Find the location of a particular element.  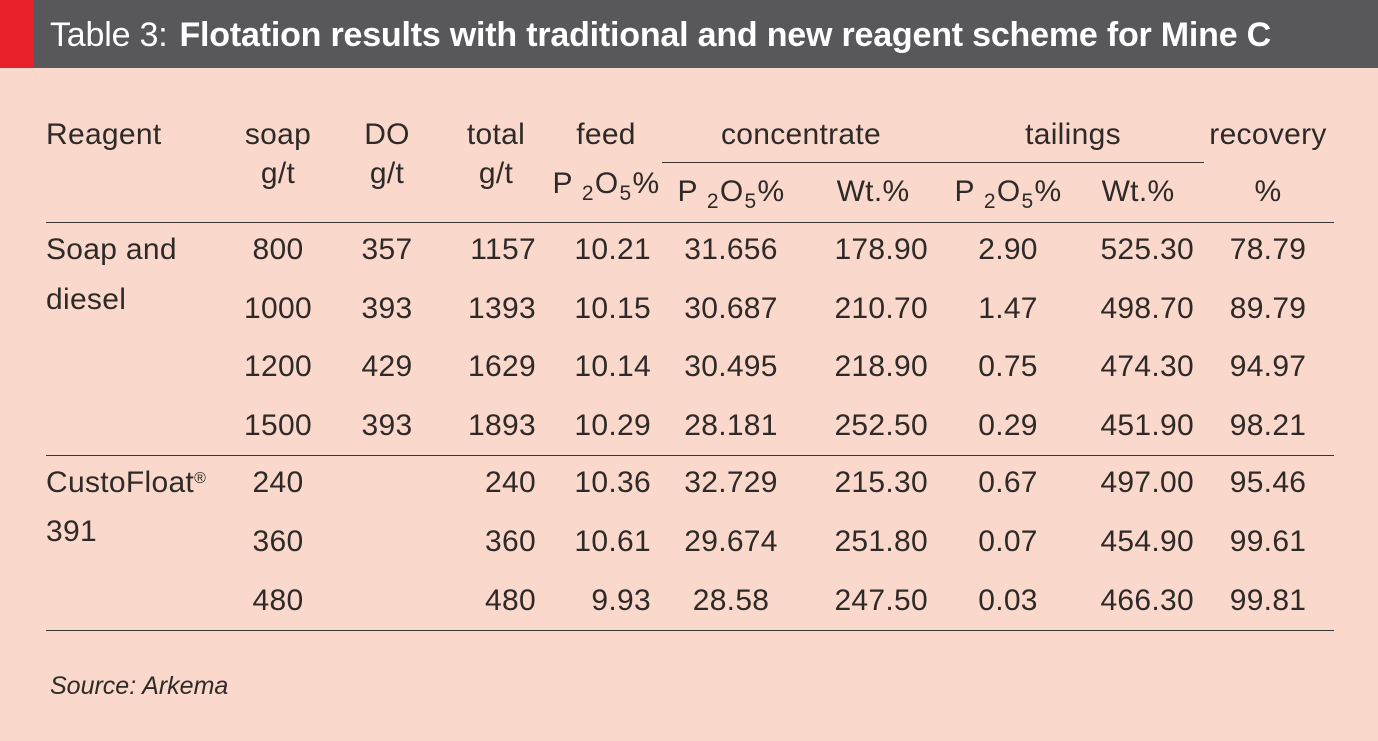

cell-tail-p2o5: 0.29 is located at coordinates (1008, 425).